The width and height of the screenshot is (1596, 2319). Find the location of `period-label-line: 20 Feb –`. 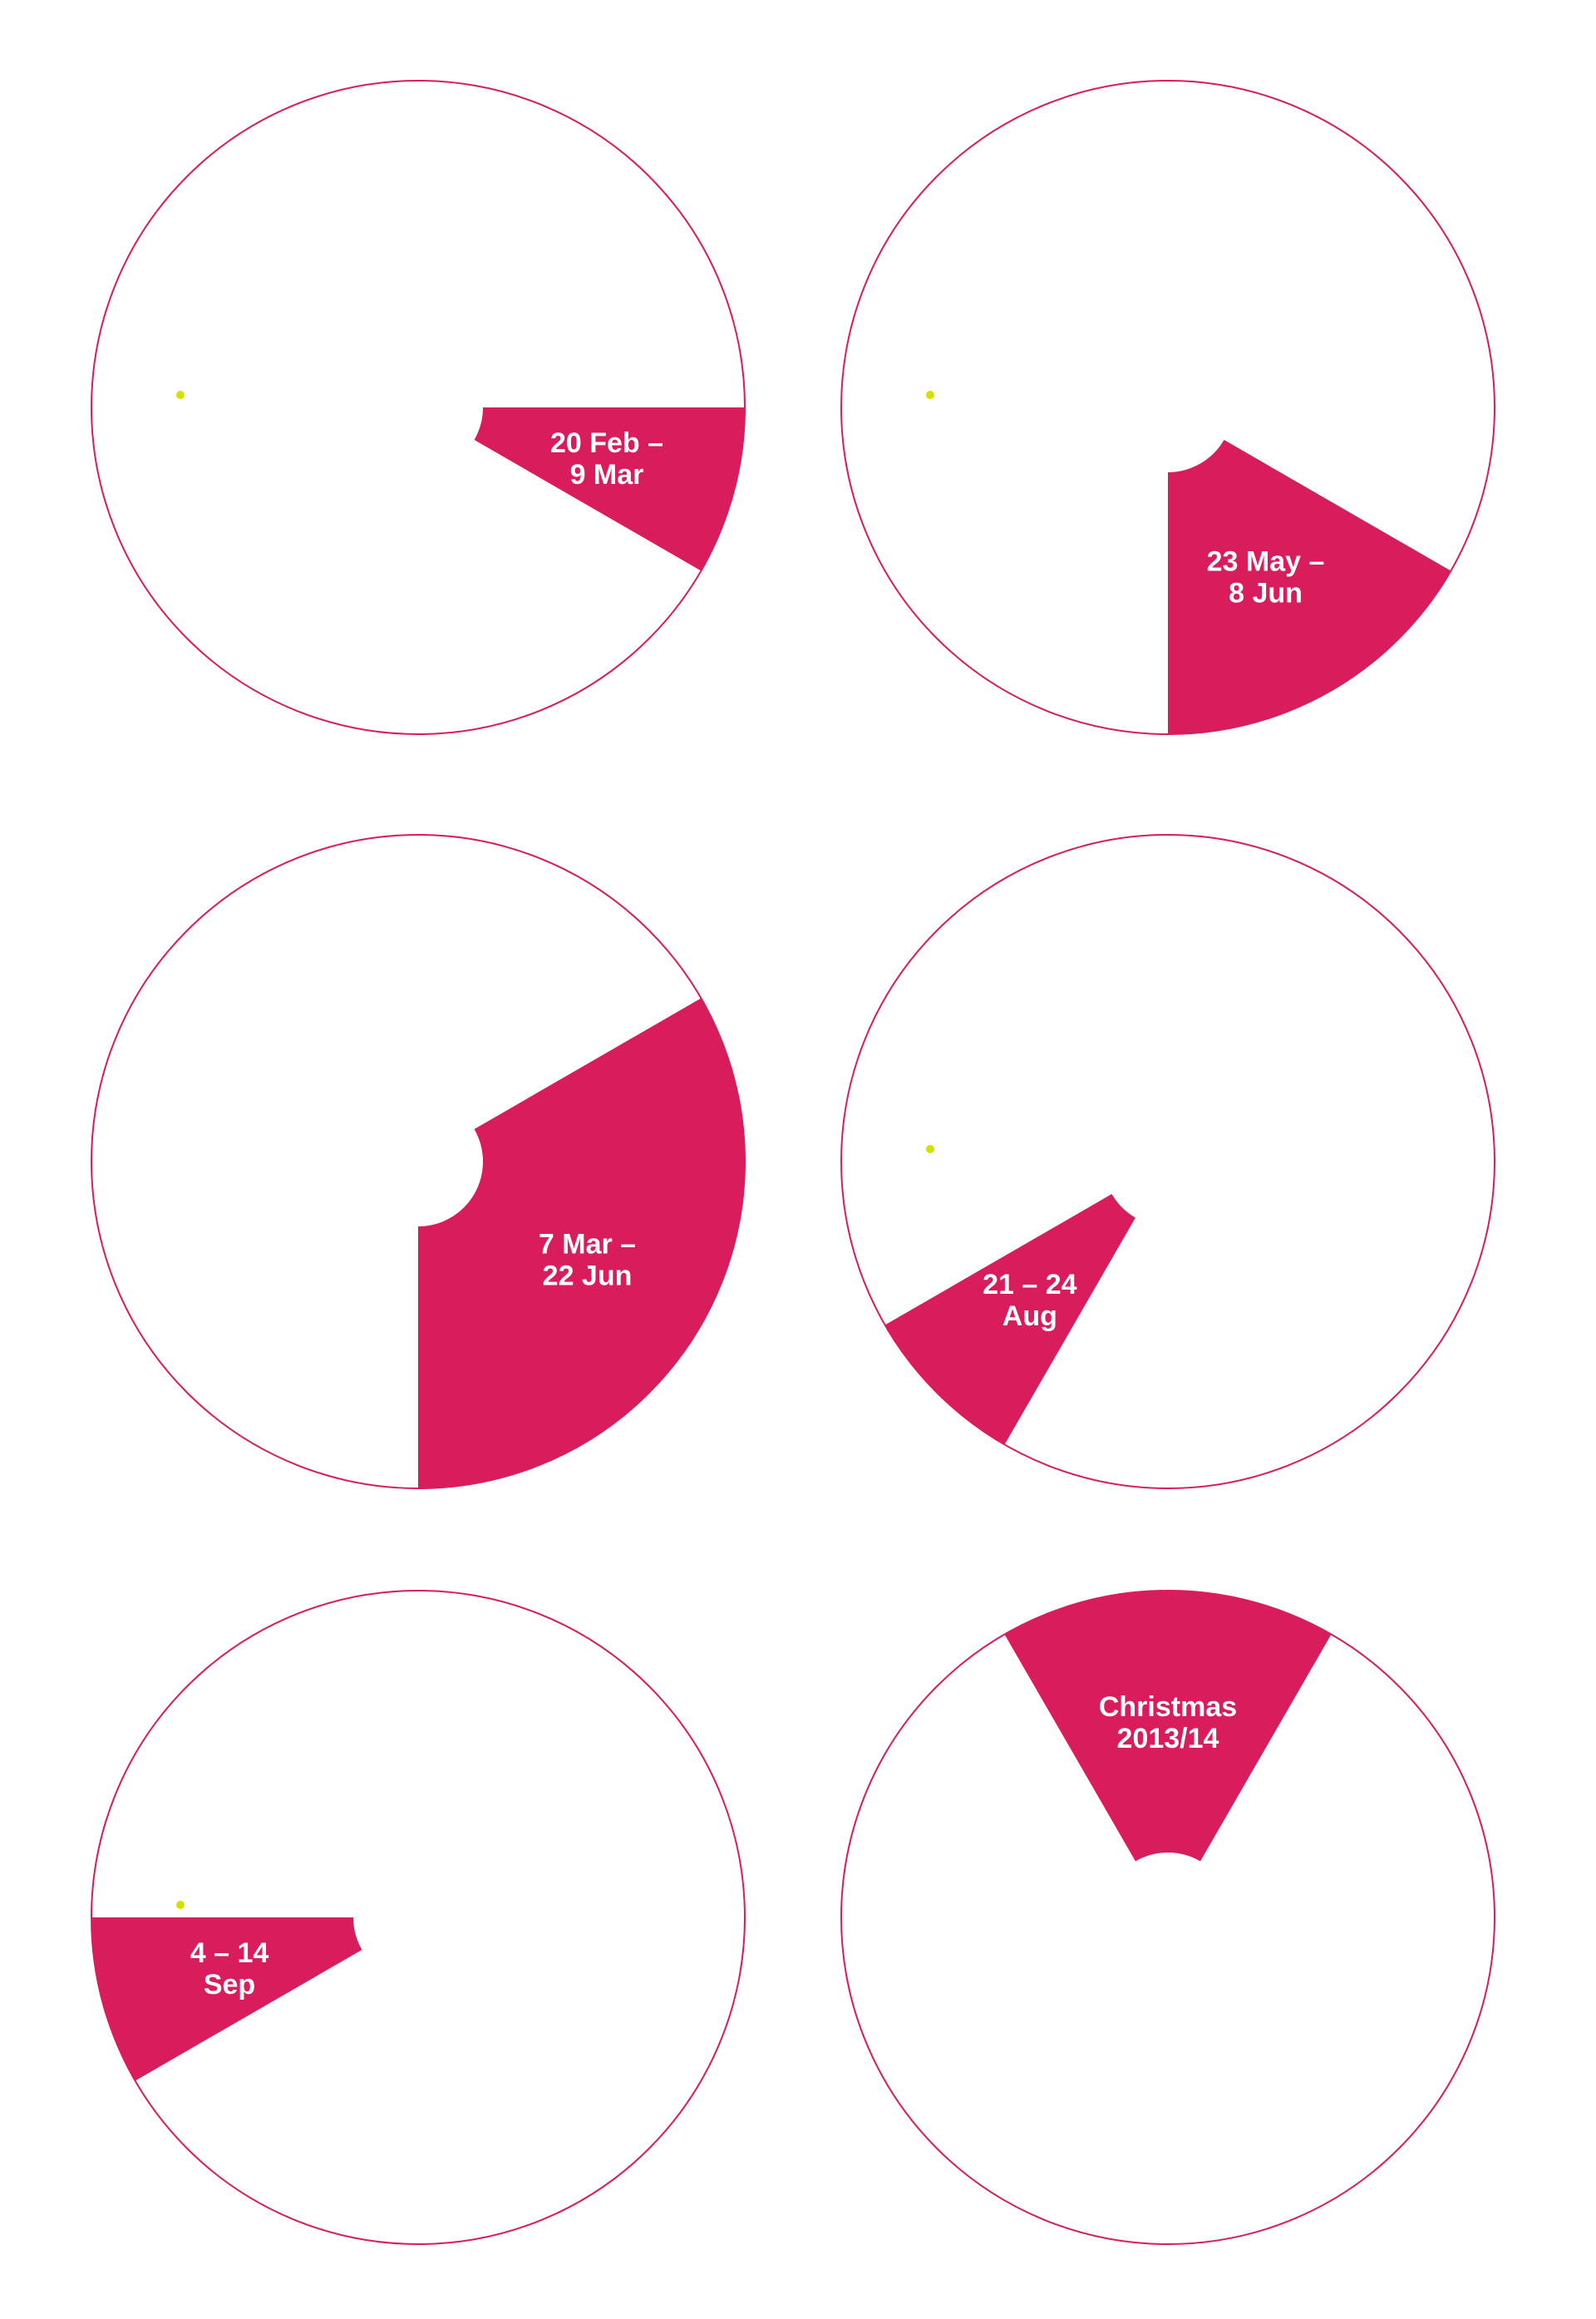

period-label-line: 20 Feb – is located at coordinates (606, 443).